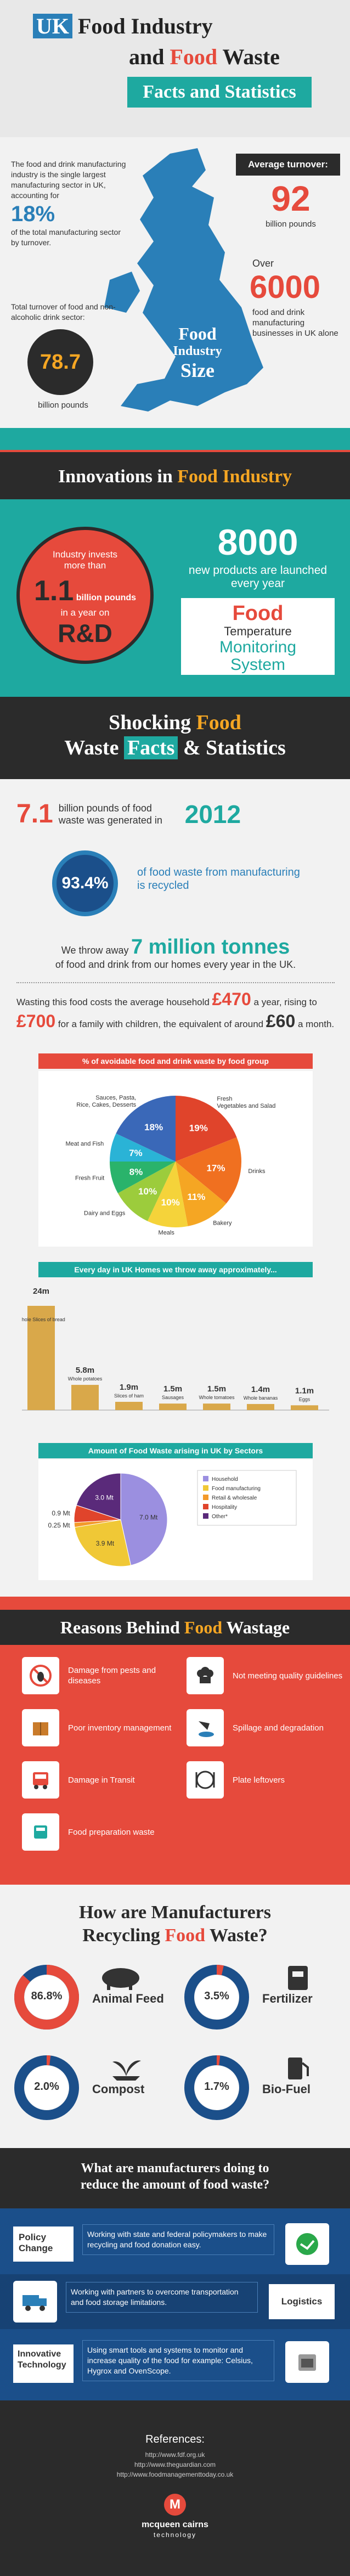 The width and height of the screenshot is (350, 2576). Describe the element at coordinates (129, 1387) in the screenshot. I see `bar-value-label: 1.9m` at that location.